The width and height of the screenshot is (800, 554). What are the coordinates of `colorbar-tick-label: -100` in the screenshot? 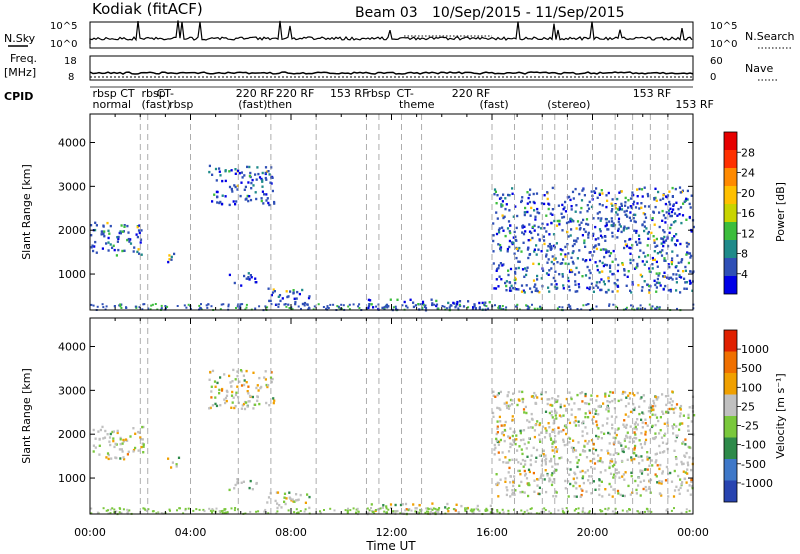 It's located at (753, 445).